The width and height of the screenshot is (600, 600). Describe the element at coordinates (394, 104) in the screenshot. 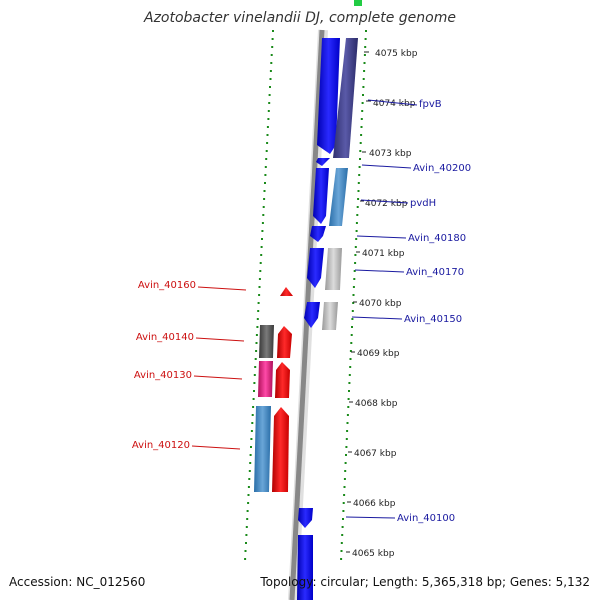

I see `tick-label-4074: 4074 kbp` at that location.